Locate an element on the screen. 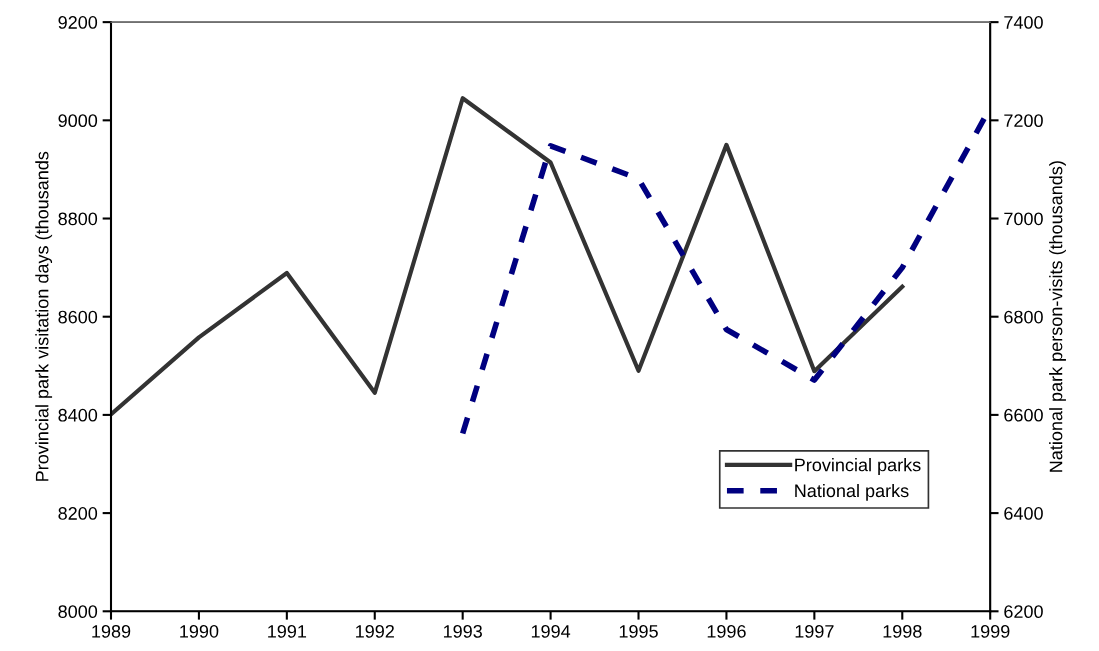  x-tick-label: 1991 is located at coordinates (287, 631).